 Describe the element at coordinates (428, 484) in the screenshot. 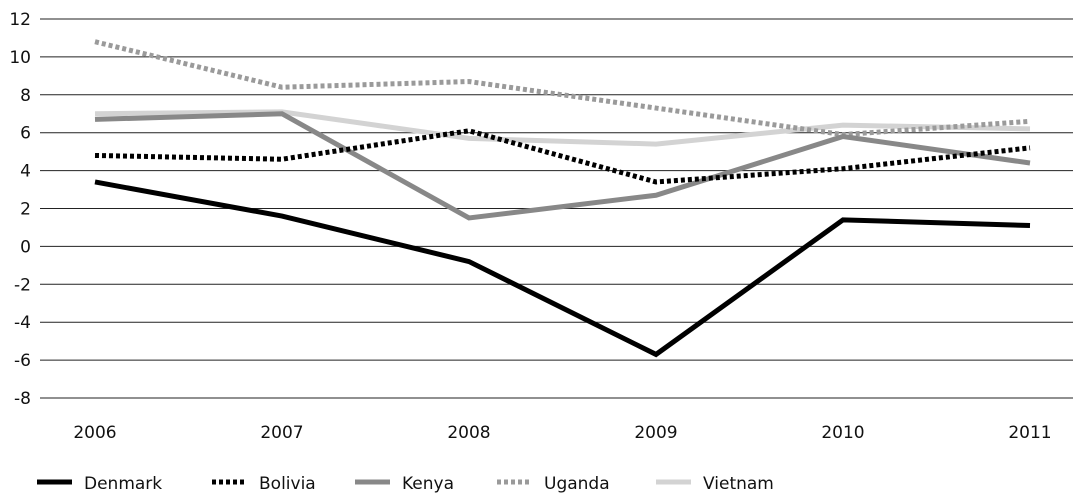

I see `legend-label: Kenya` at that location.